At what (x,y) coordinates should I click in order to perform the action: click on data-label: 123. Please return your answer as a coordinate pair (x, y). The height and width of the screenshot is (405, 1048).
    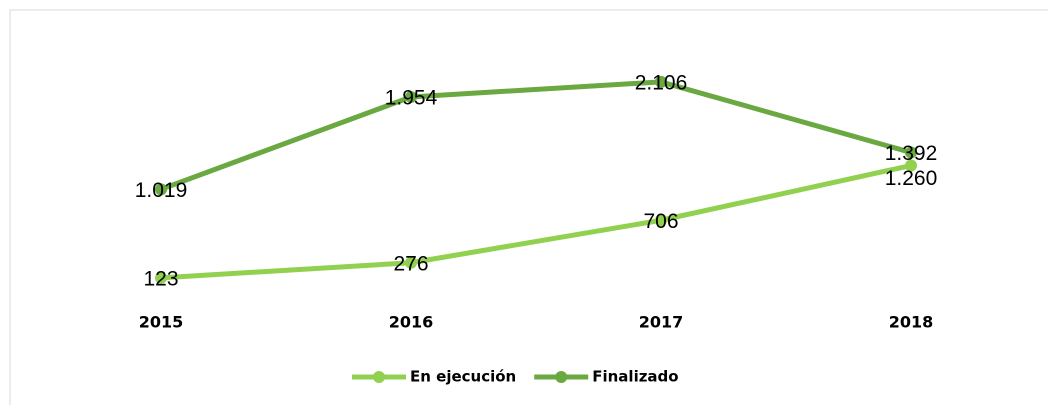
    Looking at the image, I should click on (160, 278).